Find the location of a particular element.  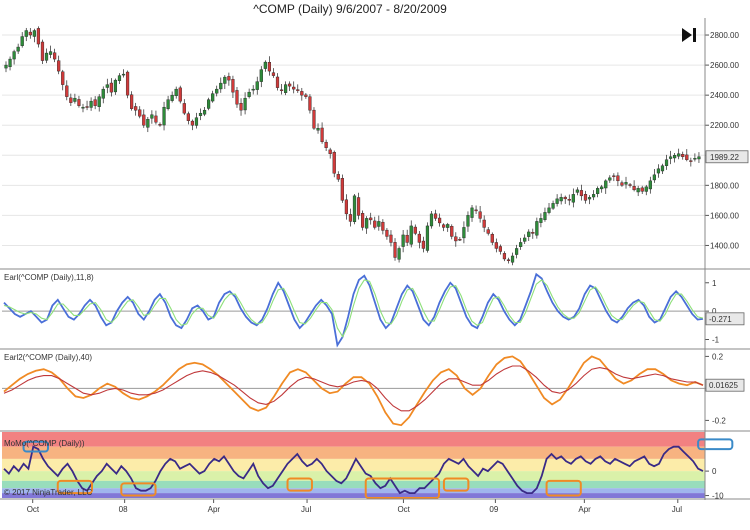

momo-line is located at coordinates (353, 470).